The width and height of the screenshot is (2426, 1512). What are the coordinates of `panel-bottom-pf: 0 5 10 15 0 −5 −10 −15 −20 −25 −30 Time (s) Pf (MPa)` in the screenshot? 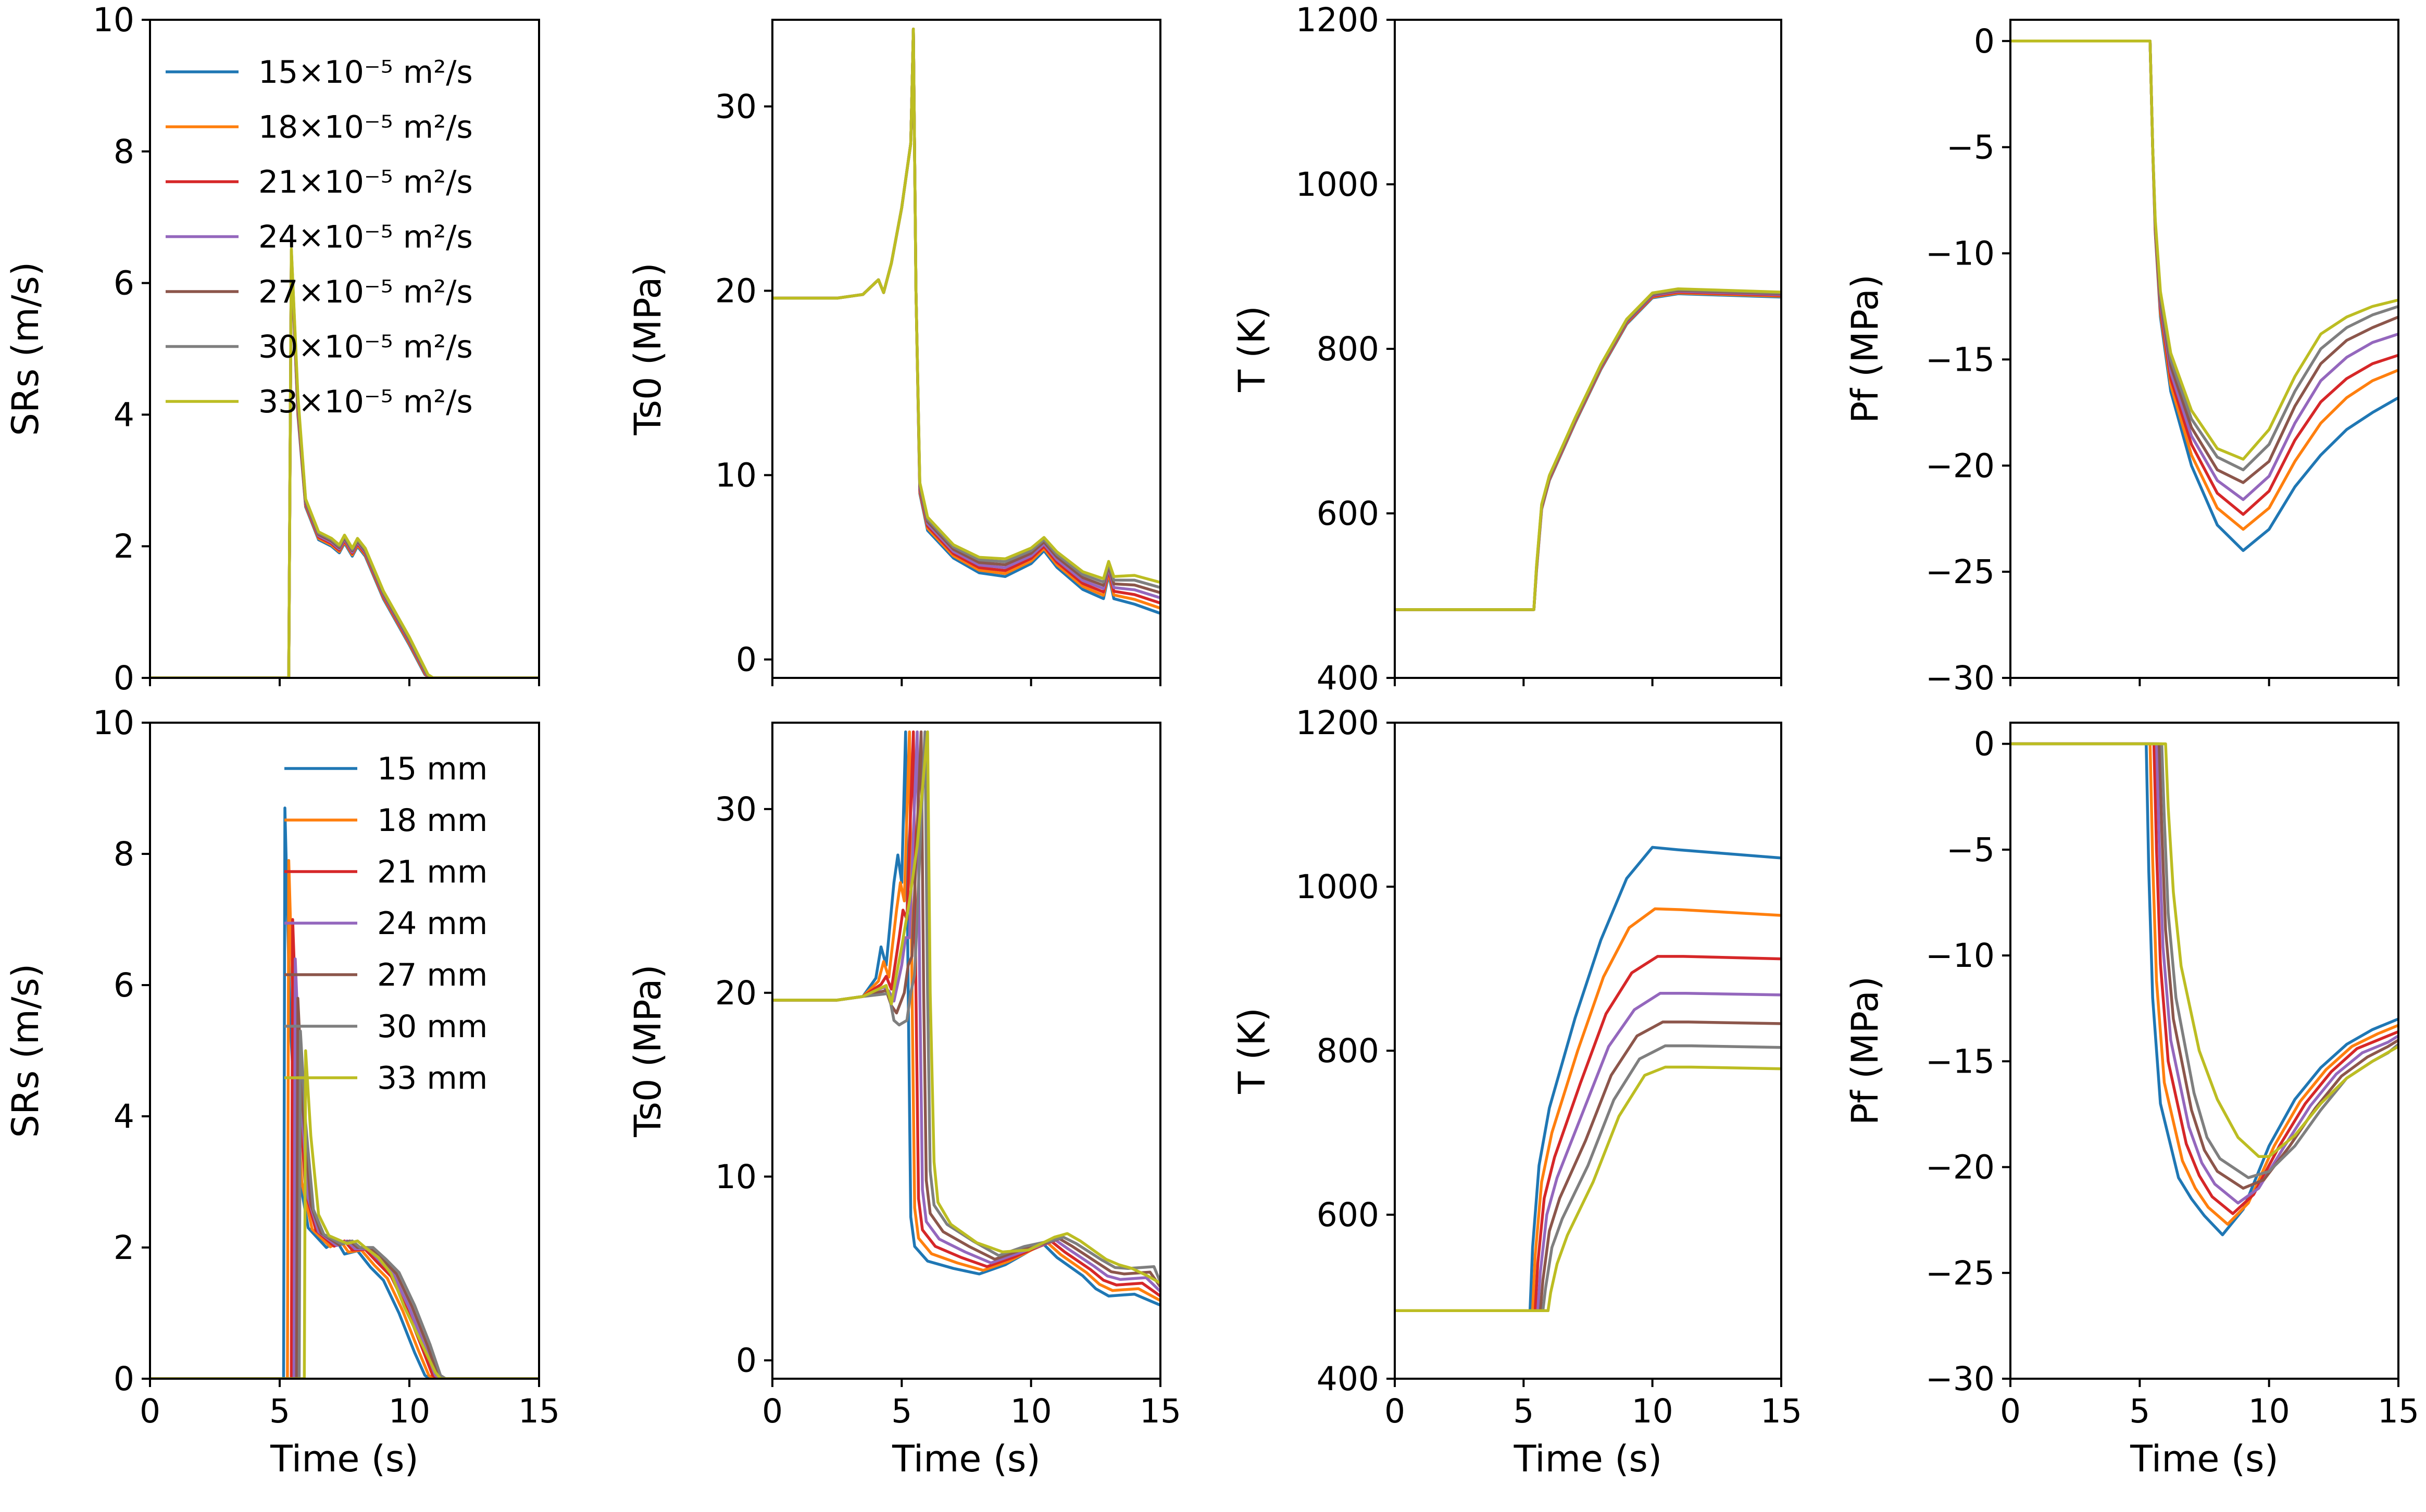 It's located at (2131, 1101).